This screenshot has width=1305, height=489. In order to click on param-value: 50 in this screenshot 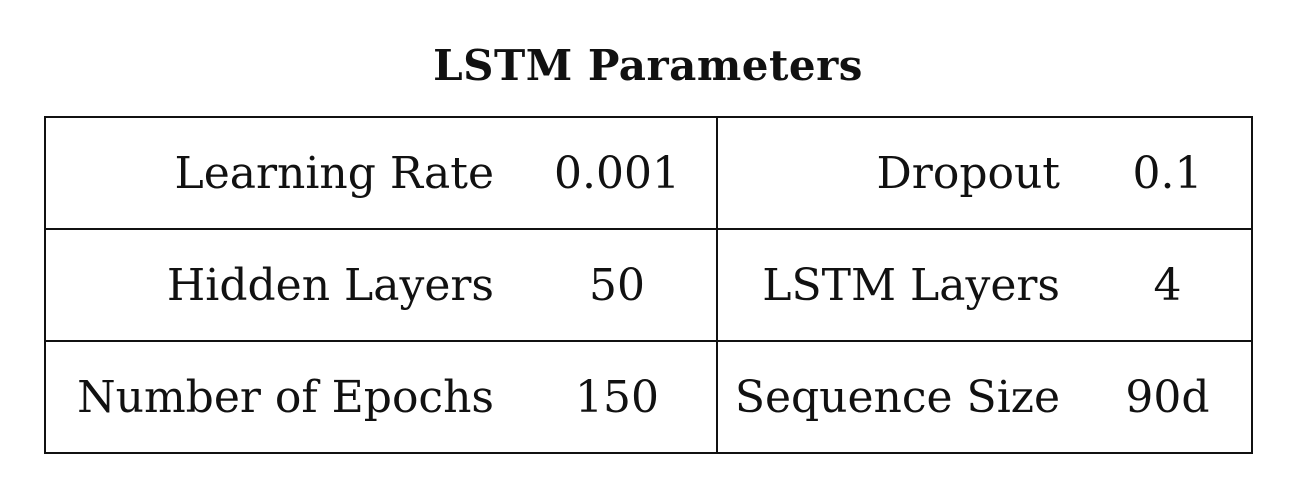, I will do `click(618, 285)`.